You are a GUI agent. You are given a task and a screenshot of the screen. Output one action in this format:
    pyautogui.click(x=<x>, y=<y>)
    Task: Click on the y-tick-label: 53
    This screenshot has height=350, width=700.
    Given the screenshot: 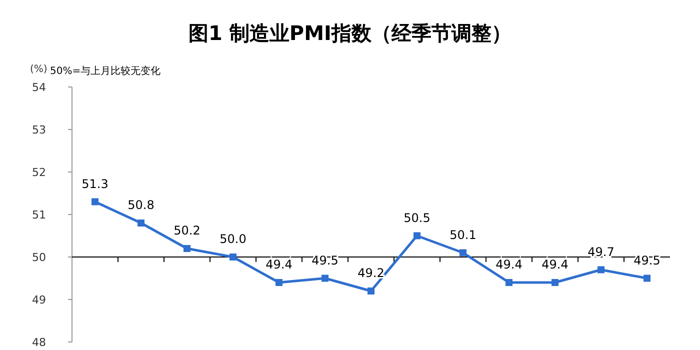 What is the action you would take?
    pyautogui.click(x=39, y=130)
    